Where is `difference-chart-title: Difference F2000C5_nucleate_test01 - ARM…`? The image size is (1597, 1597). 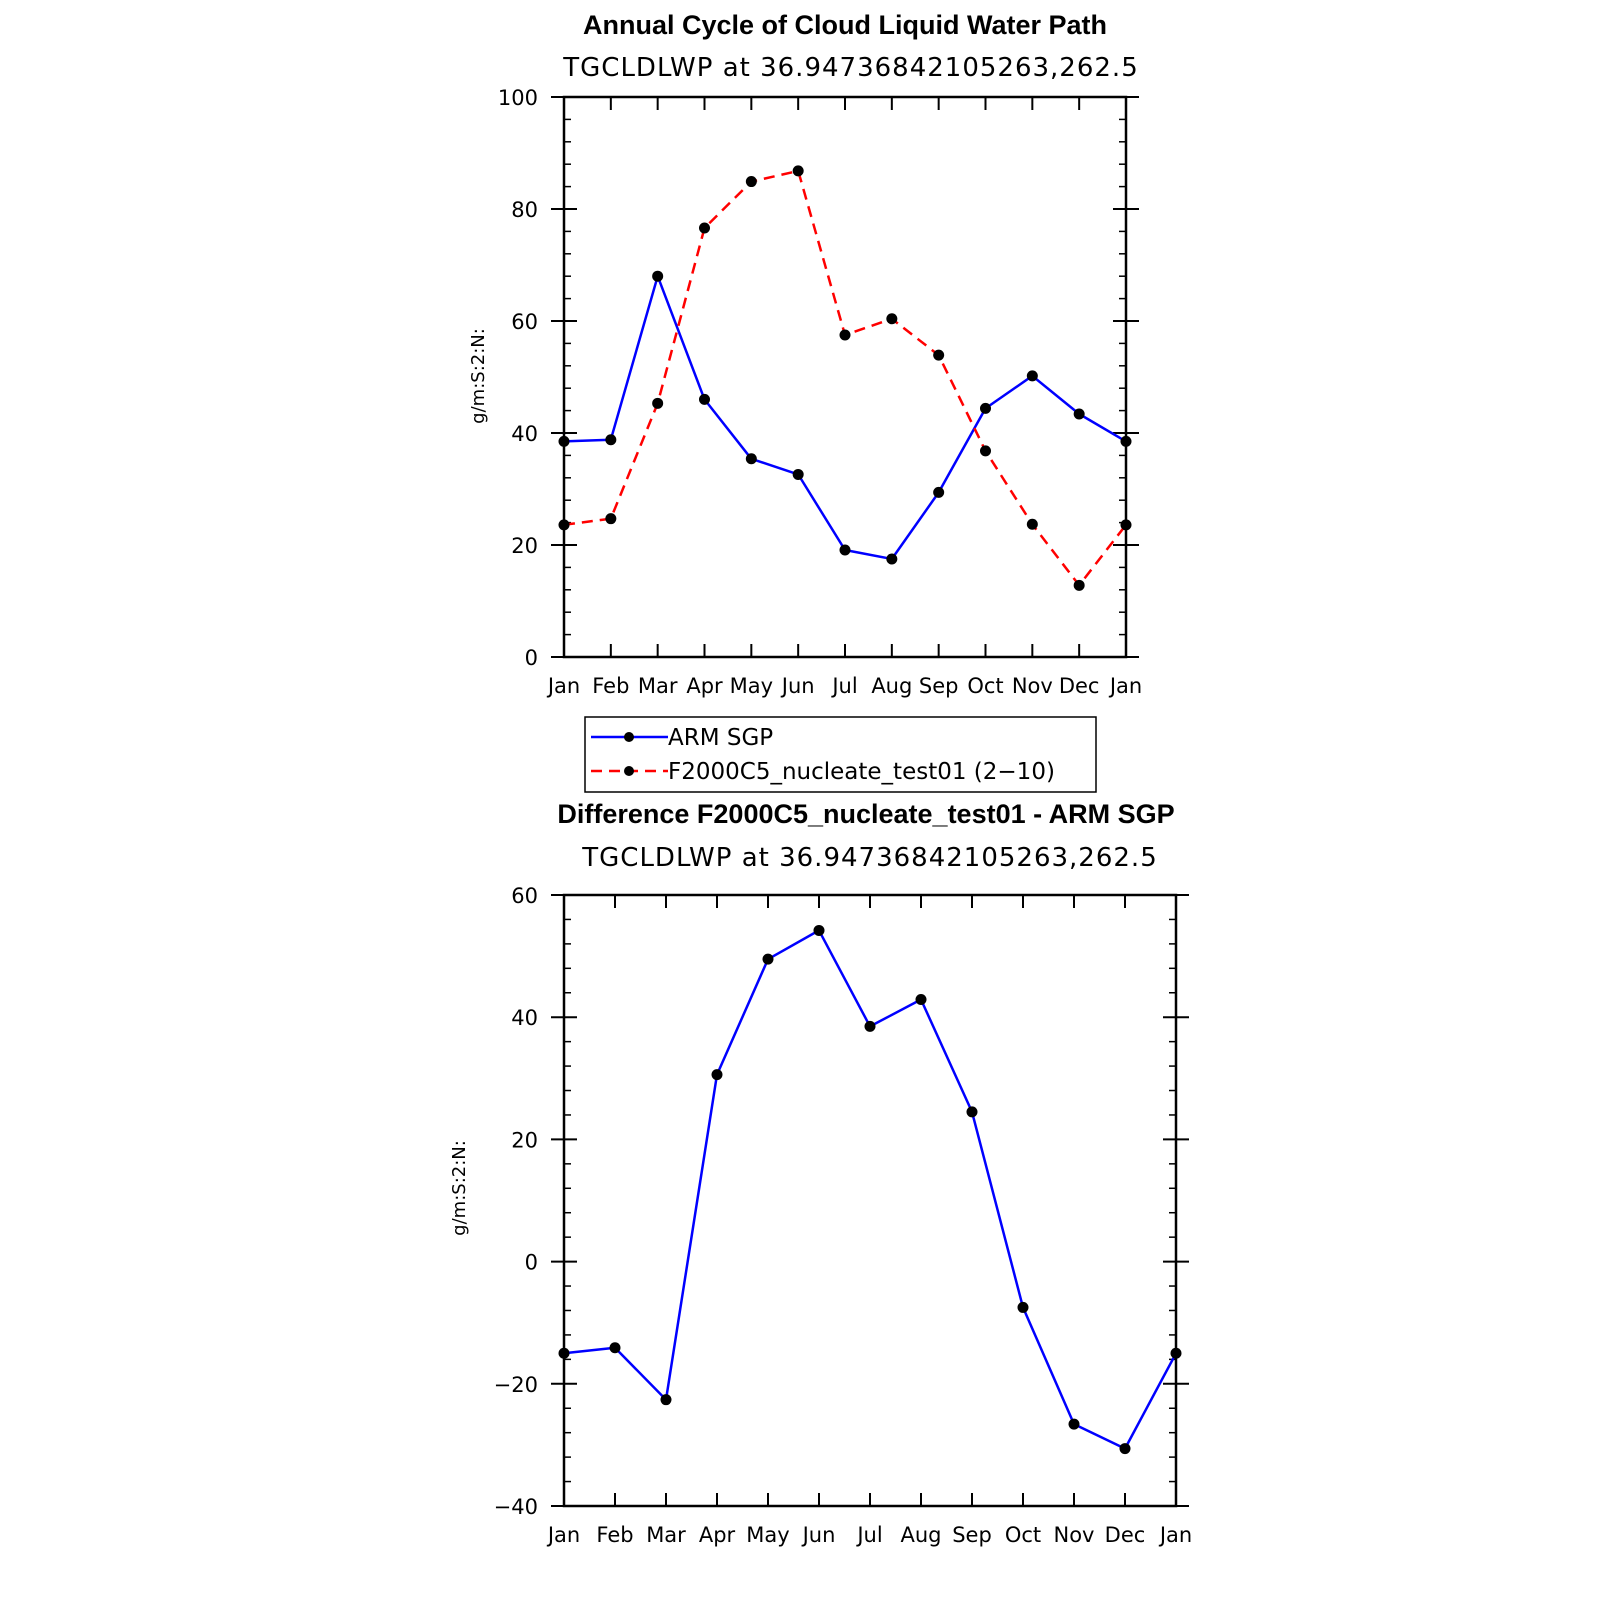 difference-chart-title: Difference F2000C5_nucleate_test01 - ARM… is located at coordinates (865, 814).